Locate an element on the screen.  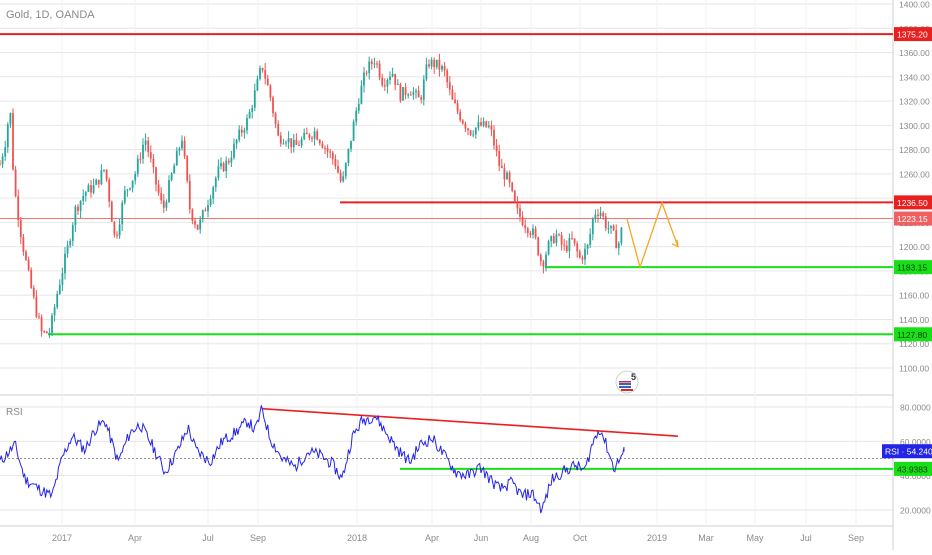
price-level-label: 1127.80 is located at coordinates (912, 335).